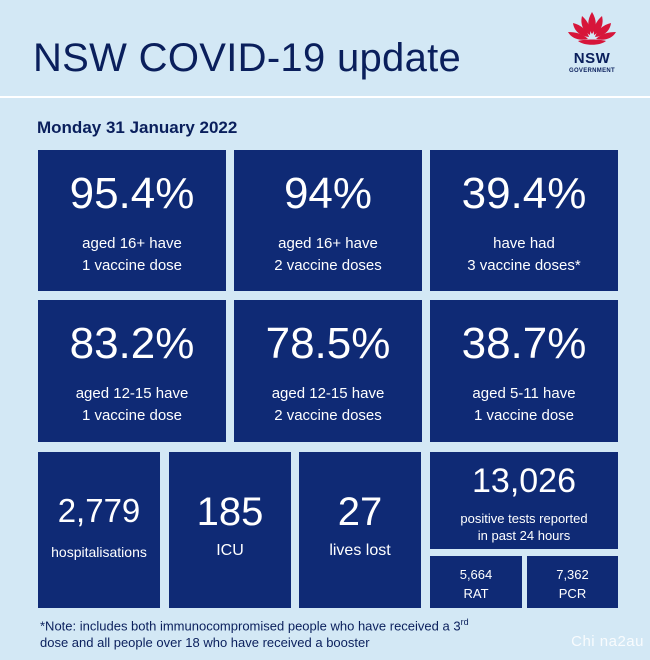 The height and width of the screenshot is (660, 650). Describe the element at coordinates (328, 255) in the screenshot. I see `tile-caption: aged 16+ have 2 vaccine doses` at that location.